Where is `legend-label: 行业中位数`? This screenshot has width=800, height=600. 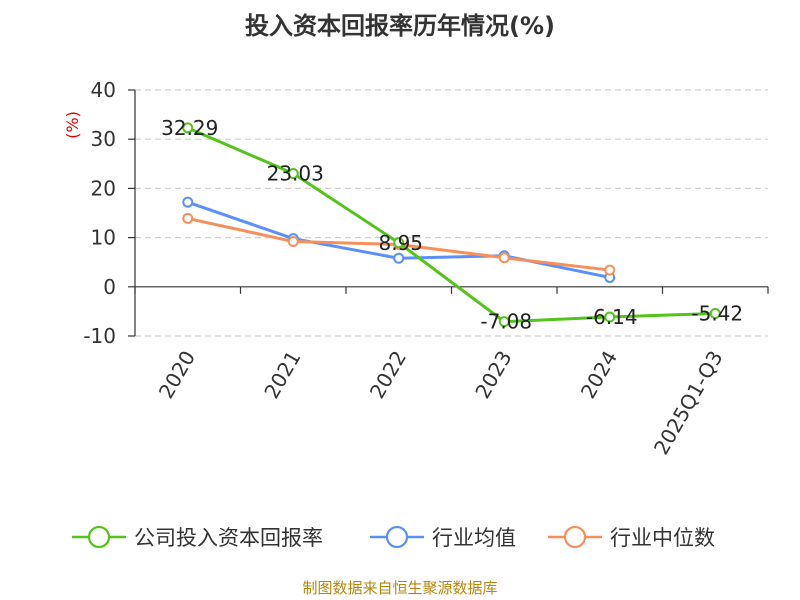
legend-label: 行业中位数 is located at coordinates (662, 538).